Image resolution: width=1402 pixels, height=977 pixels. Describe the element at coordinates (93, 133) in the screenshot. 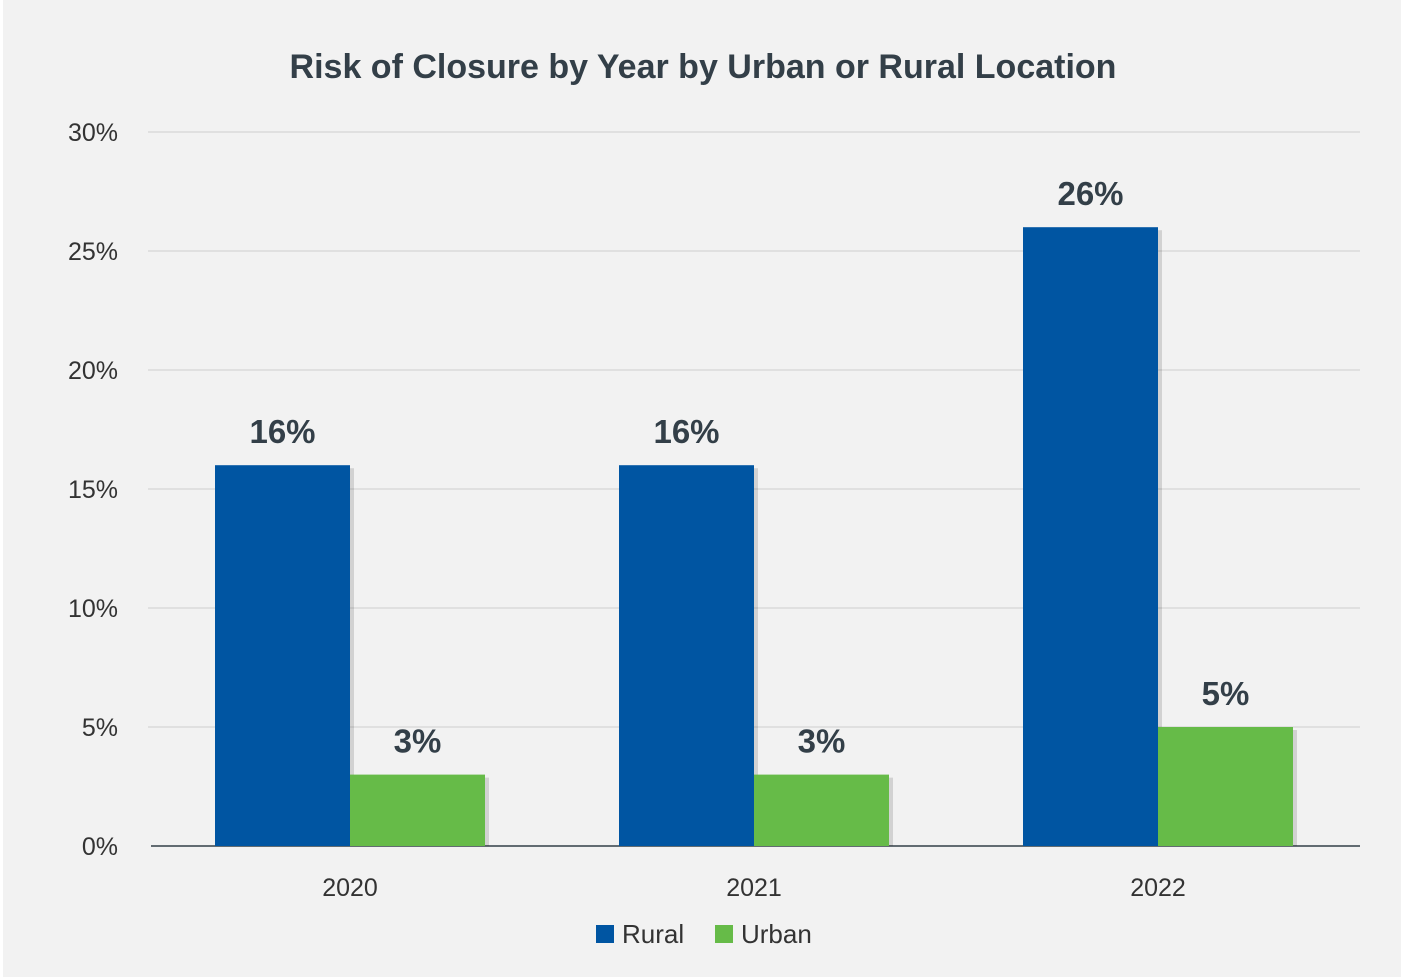

I see `y-tick-label: 30%` at that location.